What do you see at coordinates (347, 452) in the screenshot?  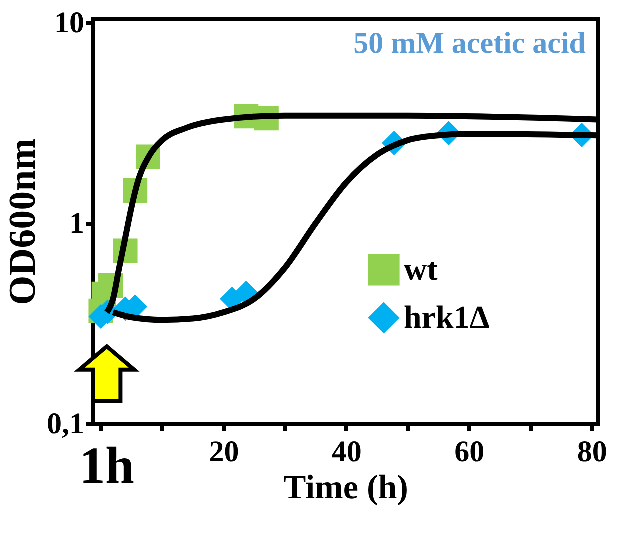 I see `x-tick-label: 40` at bounding box center [347, 452].